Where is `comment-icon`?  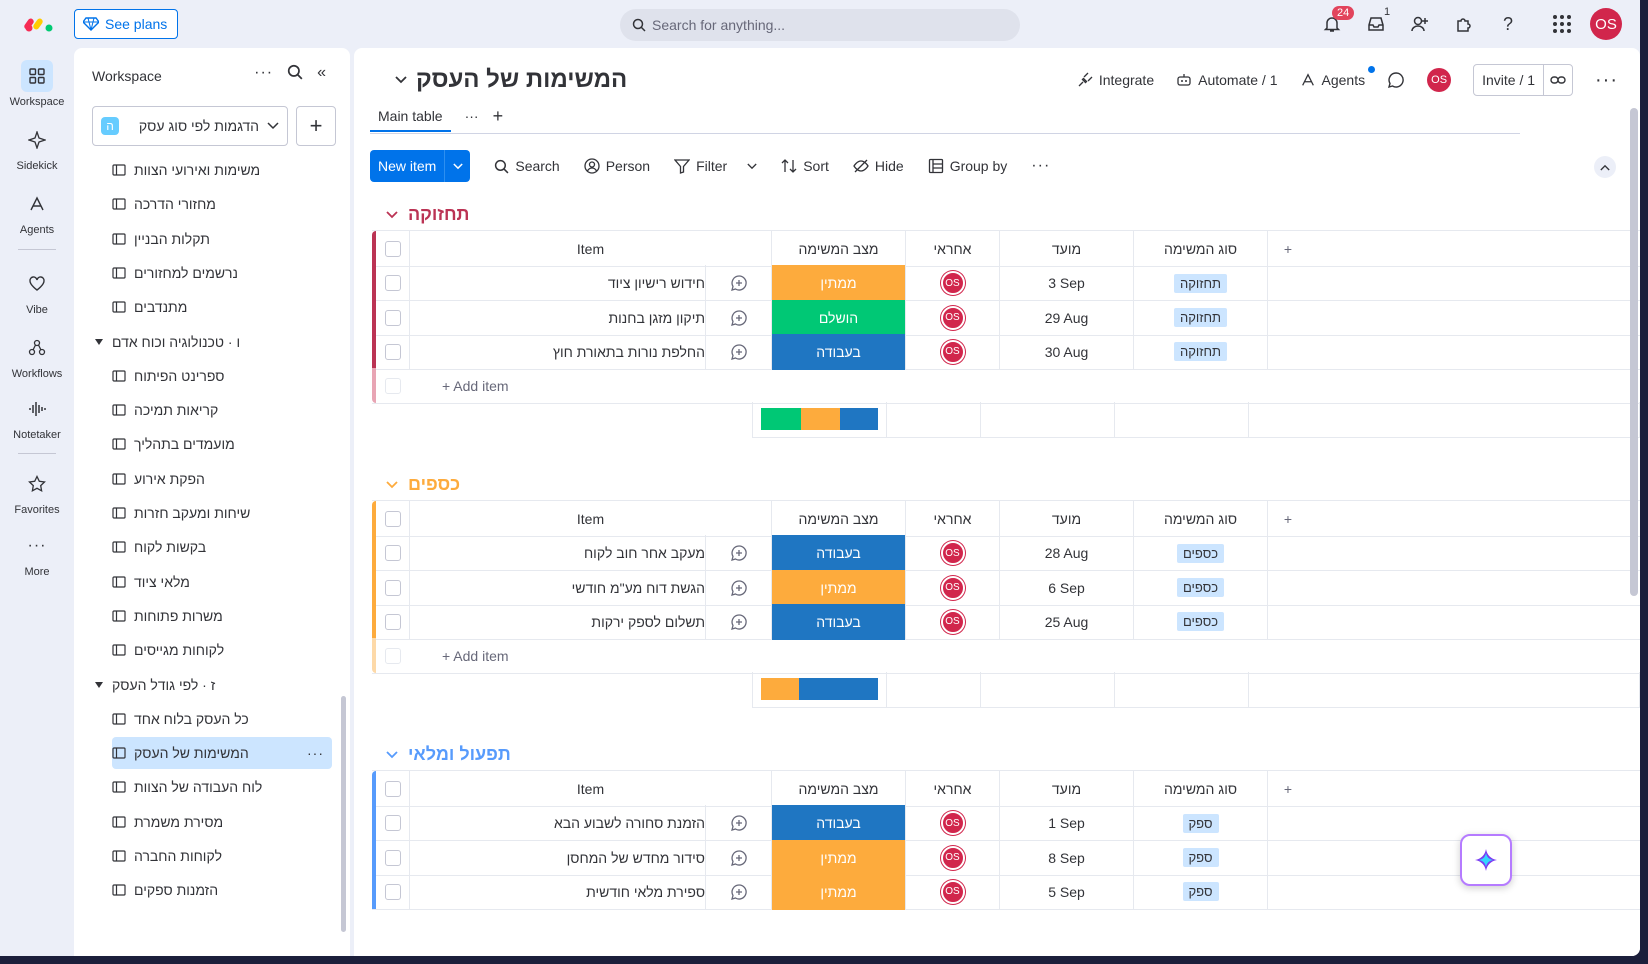
comment-icon is located at coordinates (1396, 80).